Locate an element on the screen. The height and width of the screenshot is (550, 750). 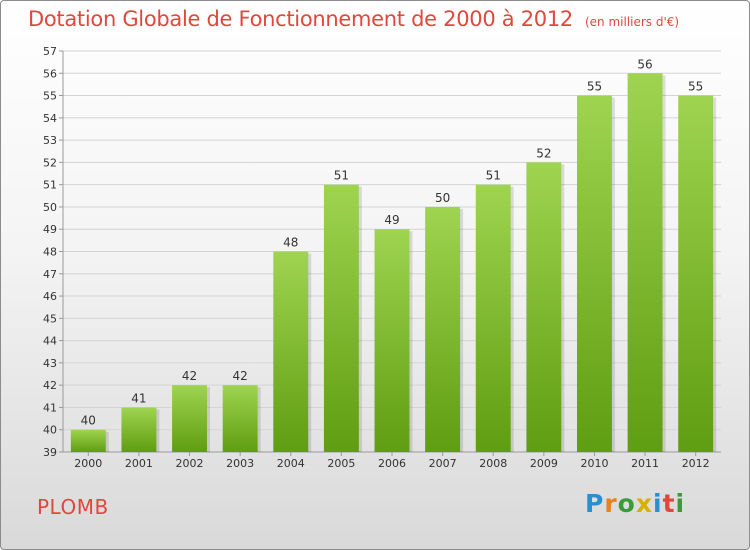
y-tick-label: 53 is located at coordinates (50, 140).